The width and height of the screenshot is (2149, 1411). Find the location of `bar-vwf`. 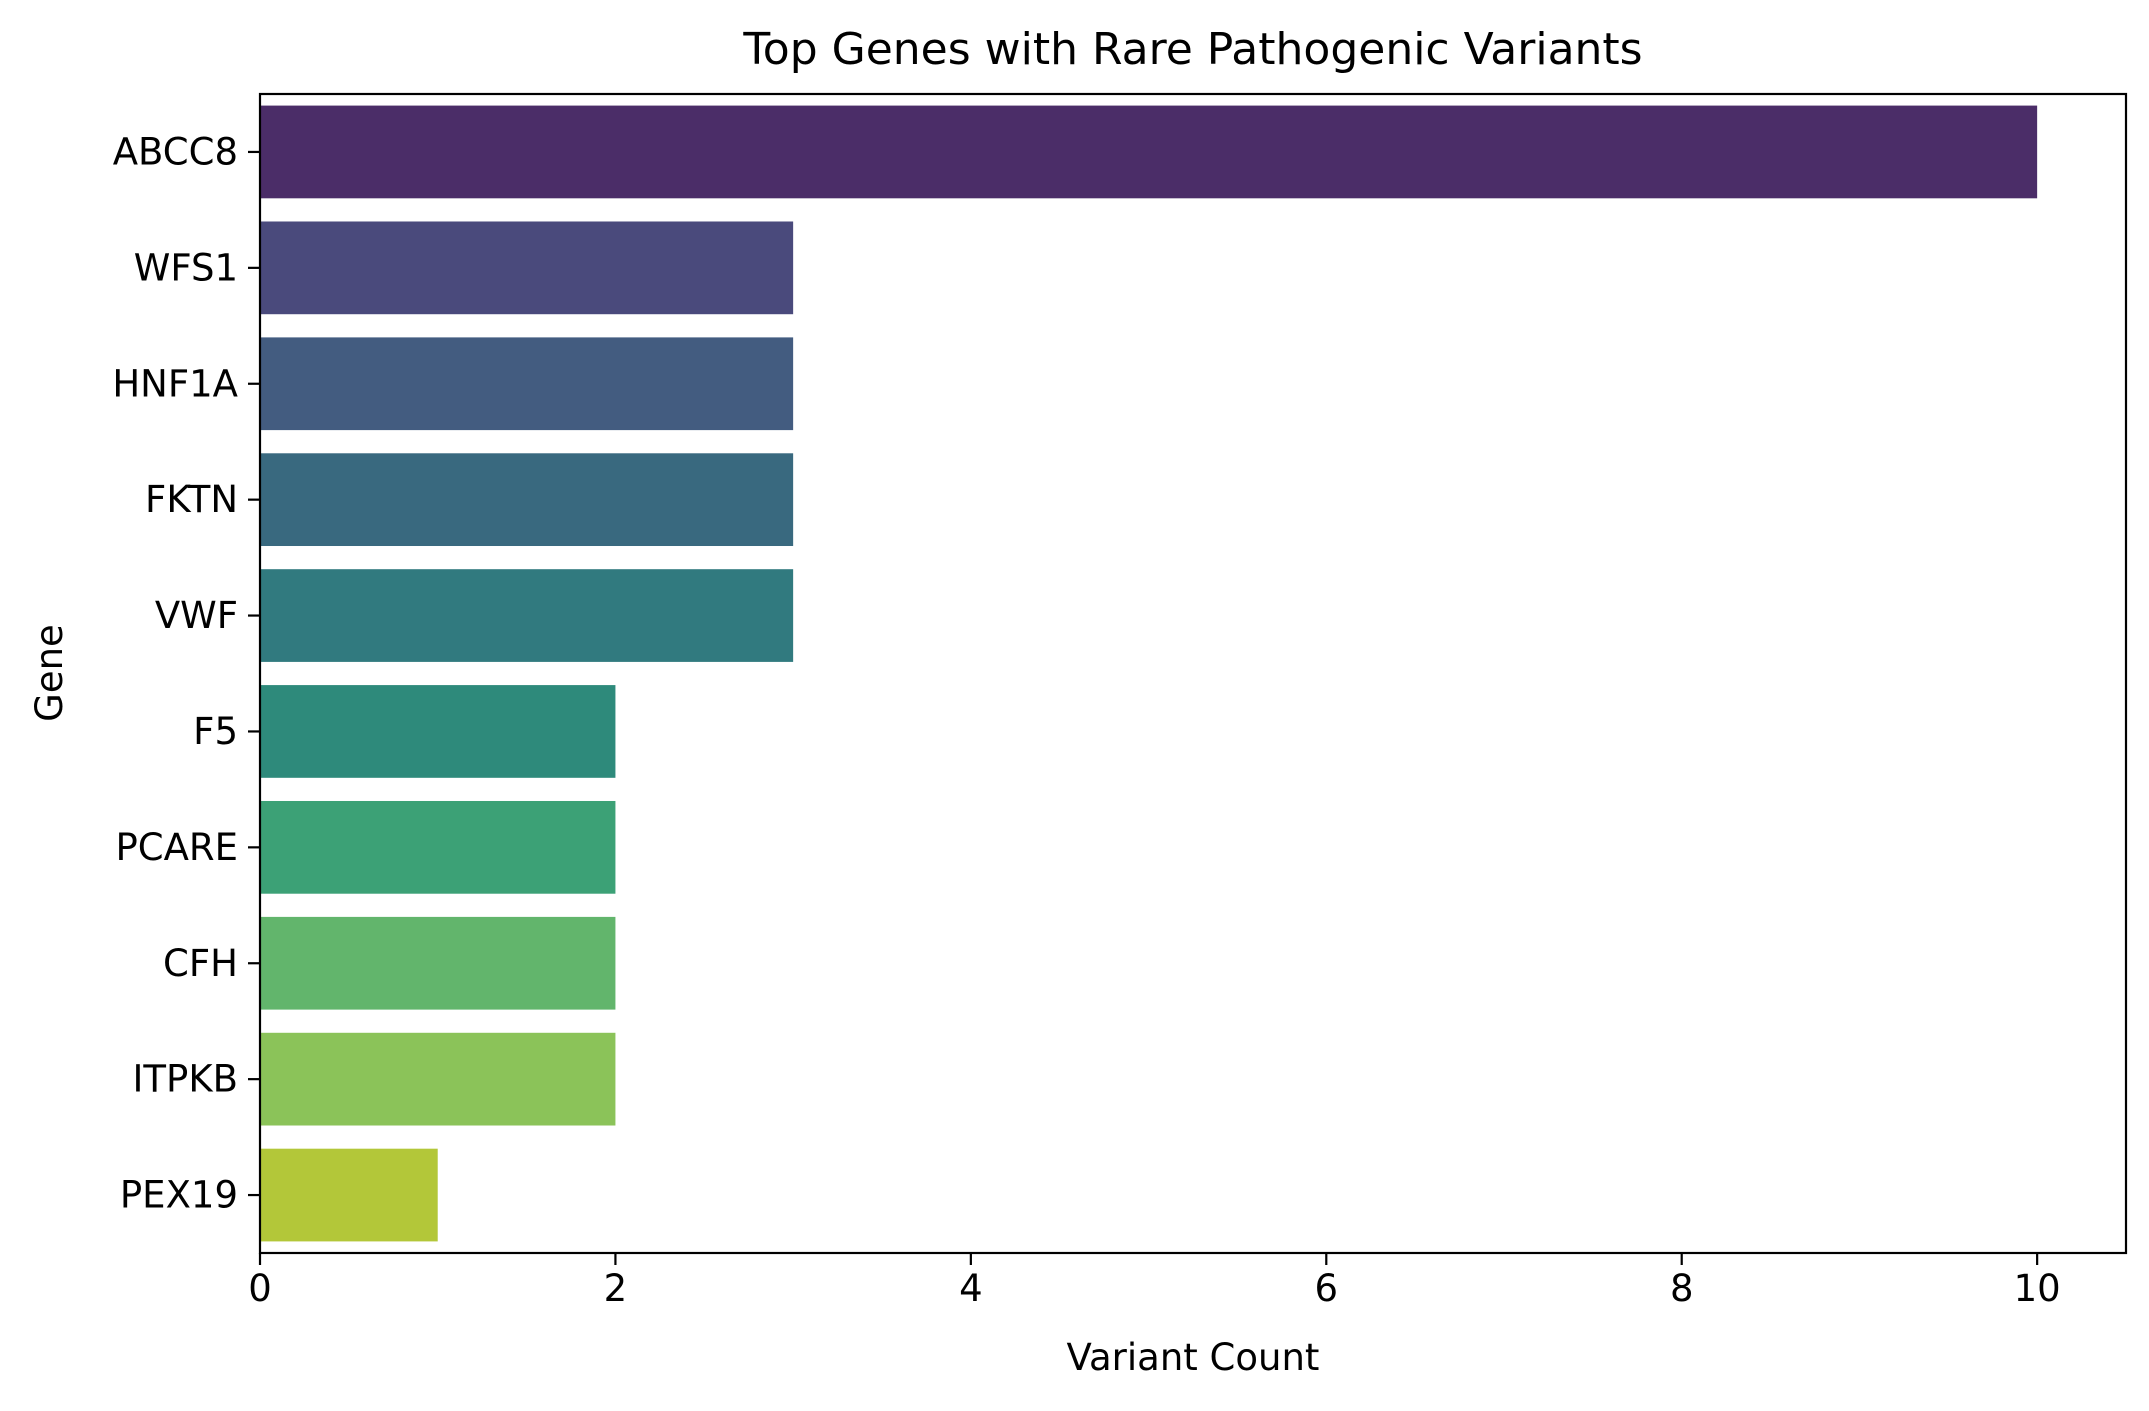

bar-vwf is located at coordinates (527, 615).